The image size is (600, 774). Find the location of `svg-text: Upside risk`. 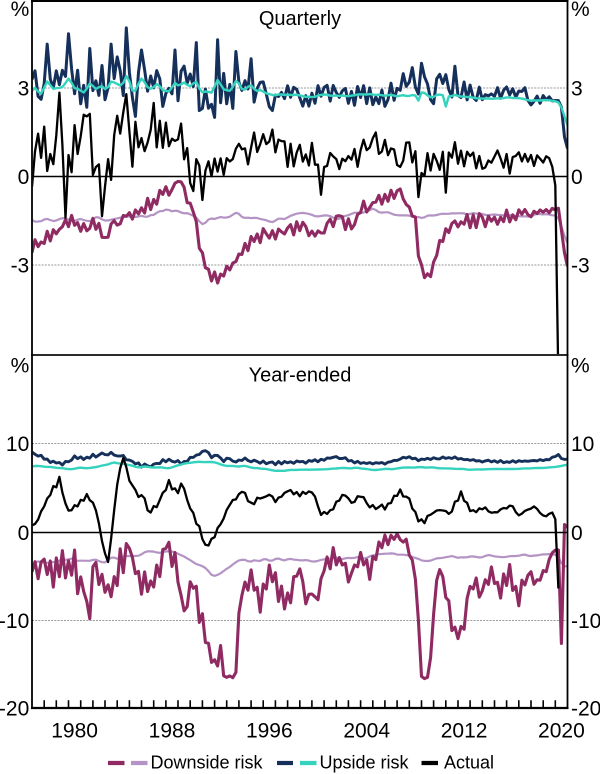

svg-text: Upside risk is located at coordinates (365, 763).